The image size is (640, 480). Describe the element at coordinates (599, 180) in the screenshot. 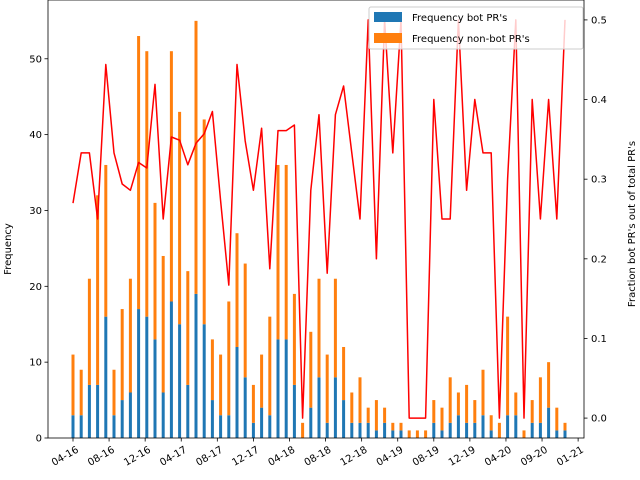

I see `y-tick-label-right: 0.3` at that location.